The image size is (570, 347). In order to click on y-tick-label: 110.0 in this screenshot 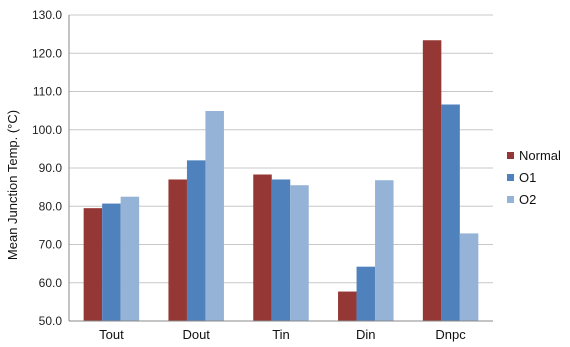, I will do `click(47, 92)`.